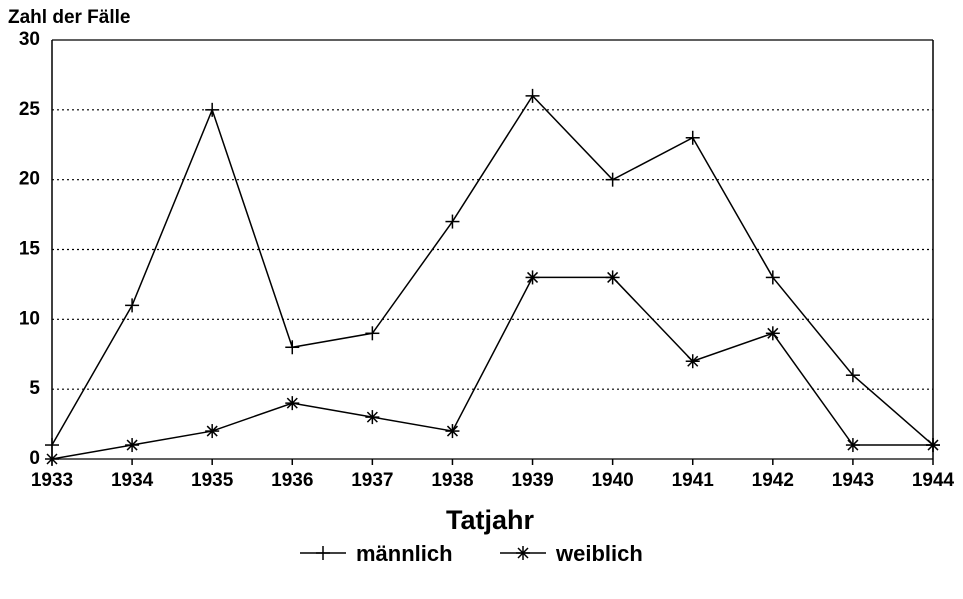  Describe the element at coordinates (34, 458) in the screenshot. I see `y-tick-label: 0` at that location.